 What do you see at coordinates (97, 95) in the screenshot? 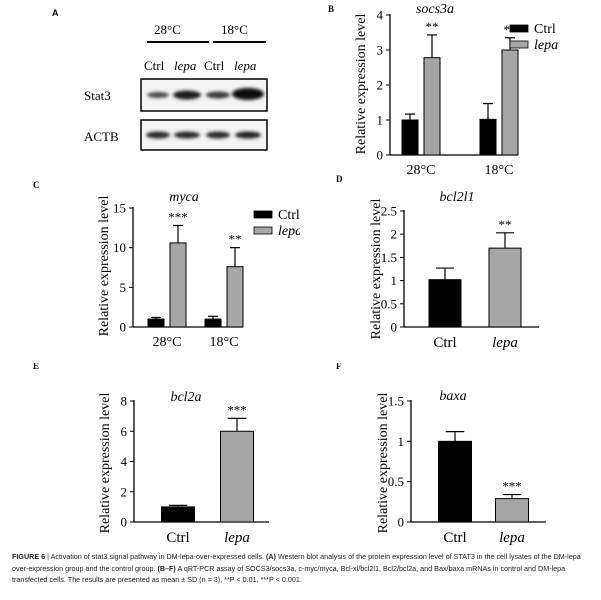
I see `row-label-stat3: Stat3` at bounding box center [97, 95].